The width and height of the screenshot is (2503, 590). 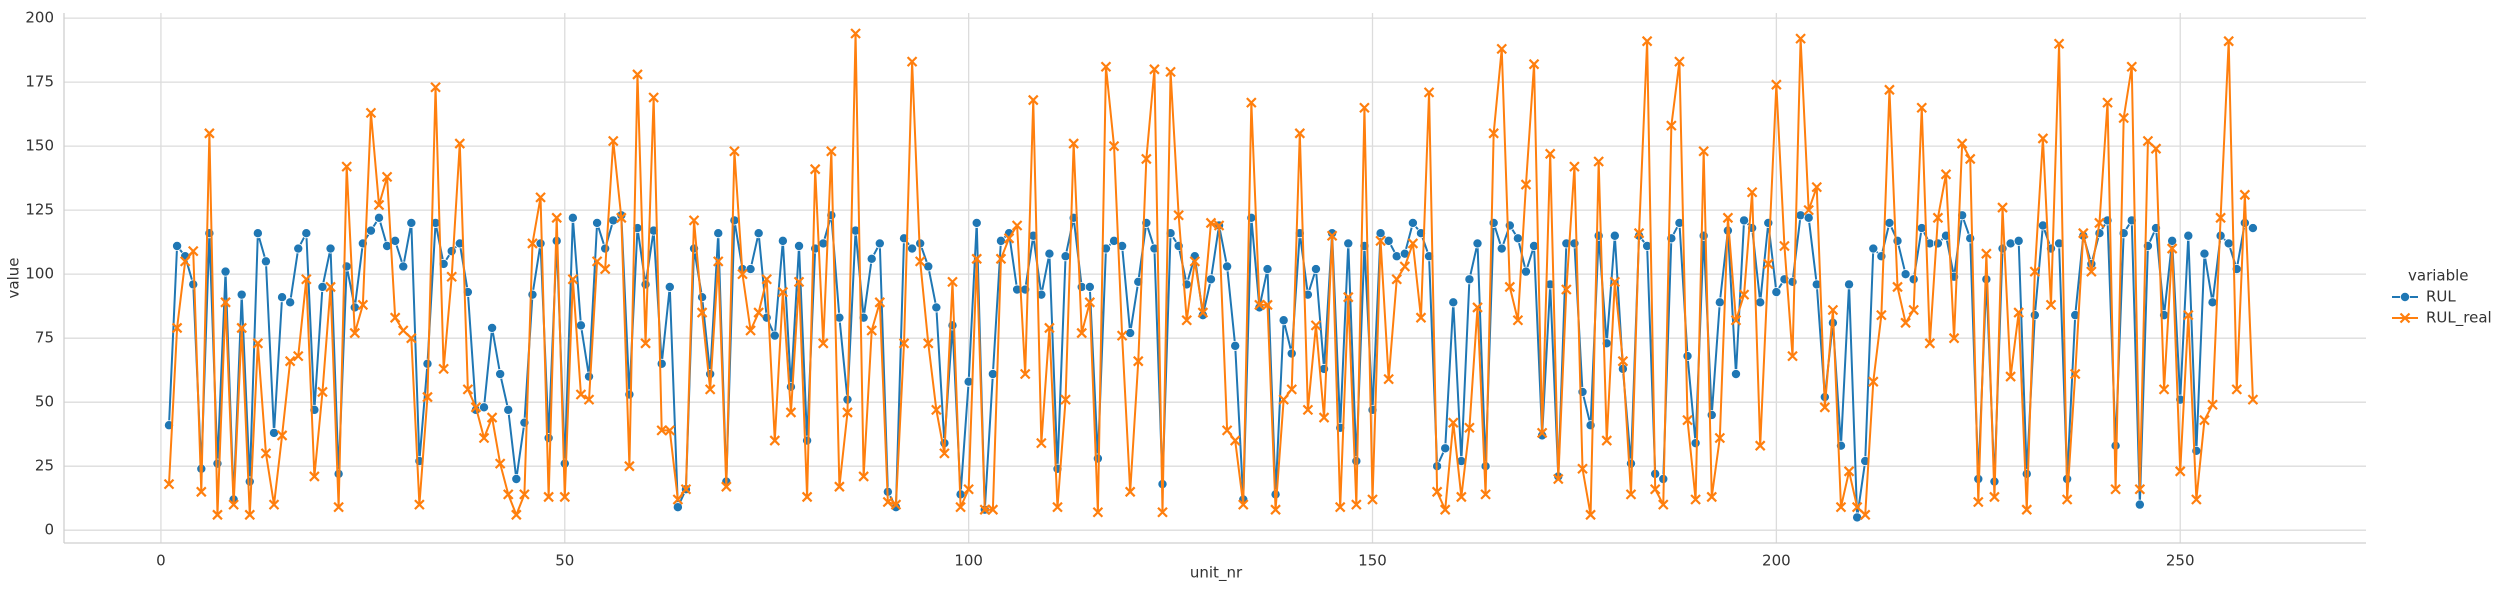 I want to click on y-tick-label: 25, so click(x=44, y=466).